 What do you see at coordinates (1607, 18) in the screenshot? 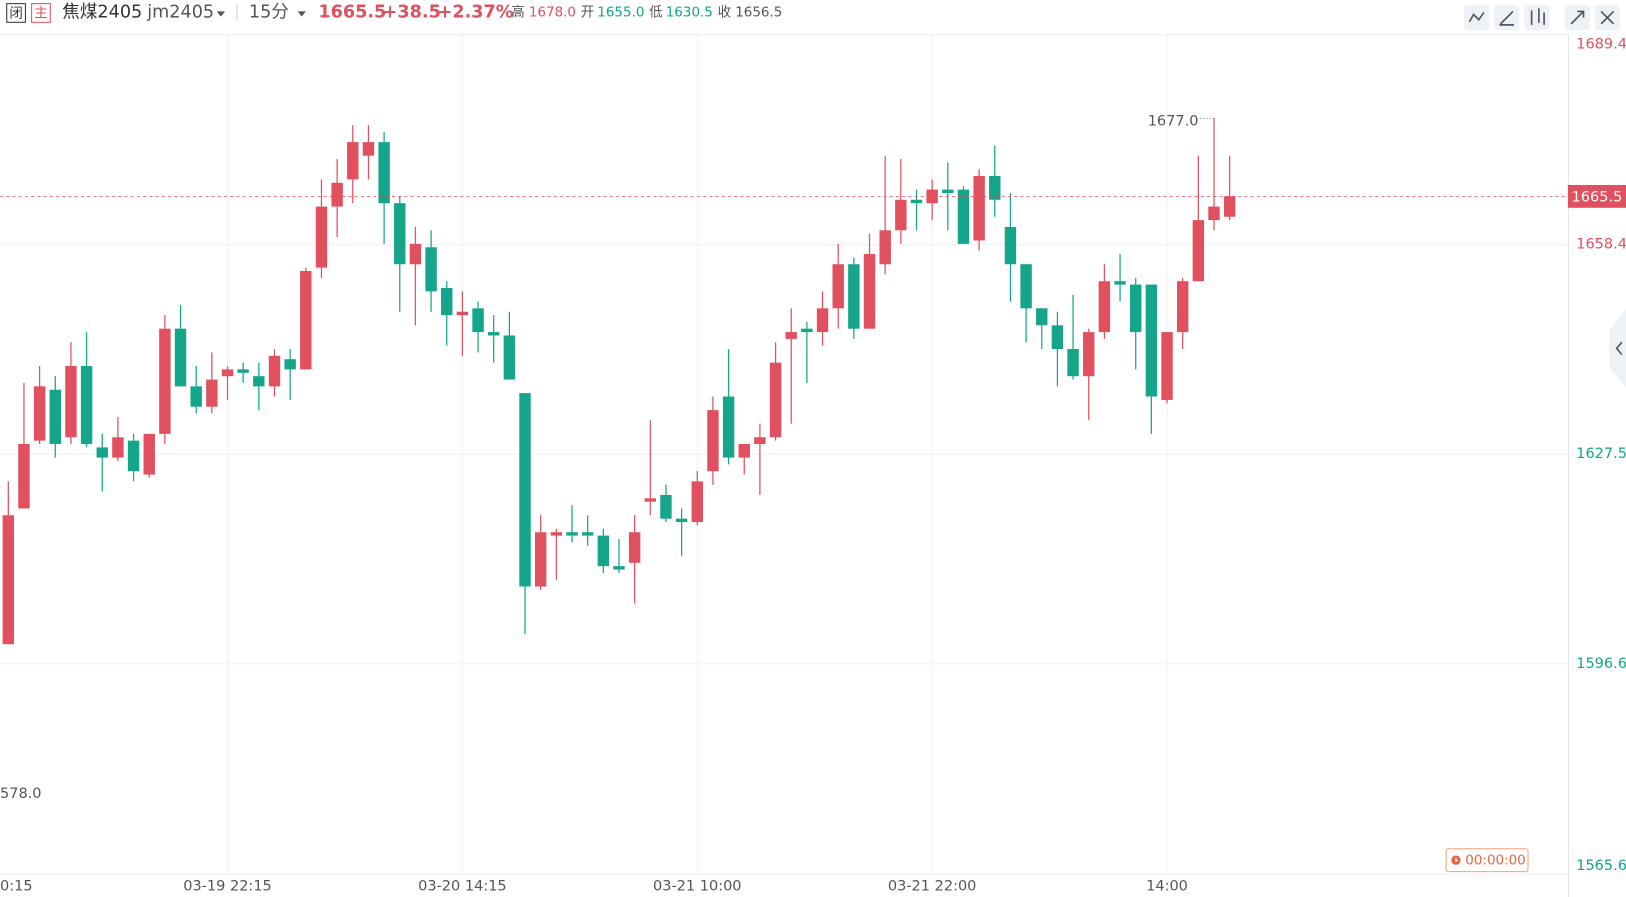
I see `close-button` at bounding box center [1607, 18].